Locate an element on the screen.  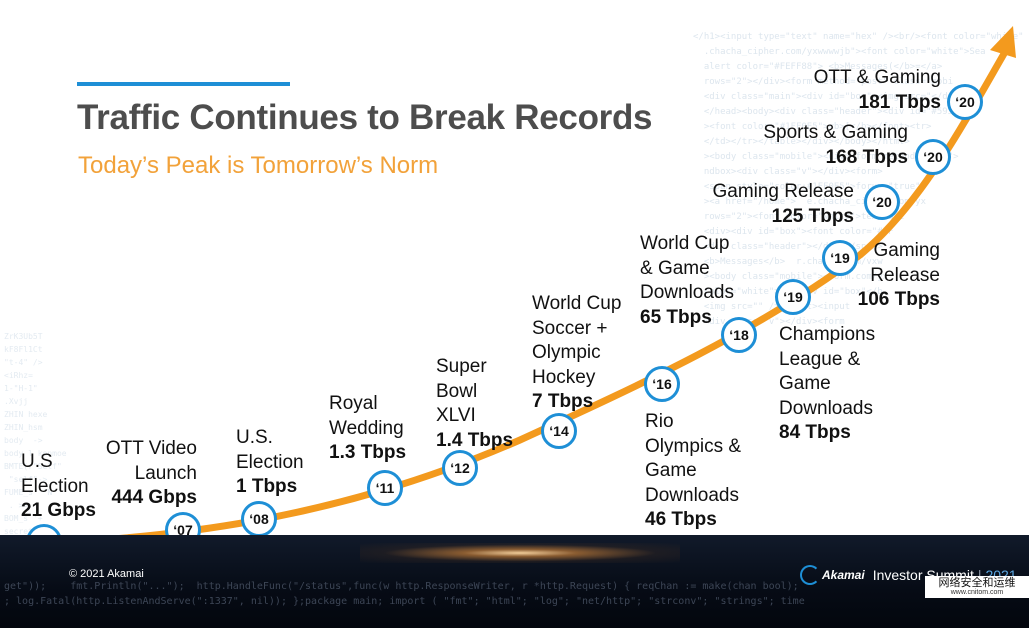
event-label: OTT & Gaming is located at coordinates (877, 77).